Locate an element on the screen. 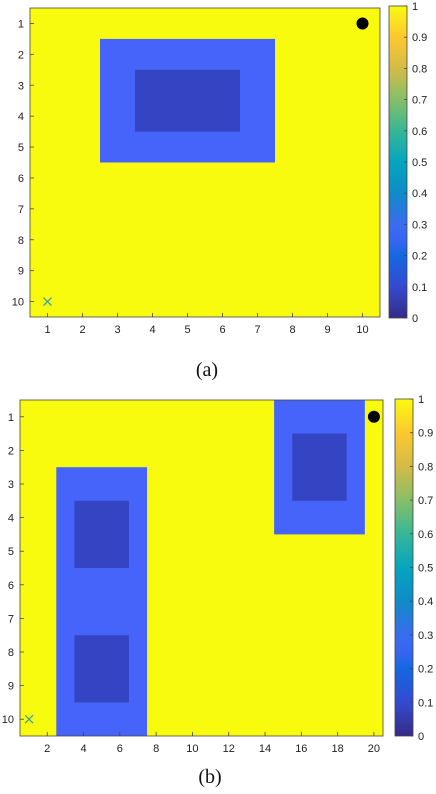 This screenshot has height=794, width=436. x-tick-label: 3 is located at coordinates (117, 330).